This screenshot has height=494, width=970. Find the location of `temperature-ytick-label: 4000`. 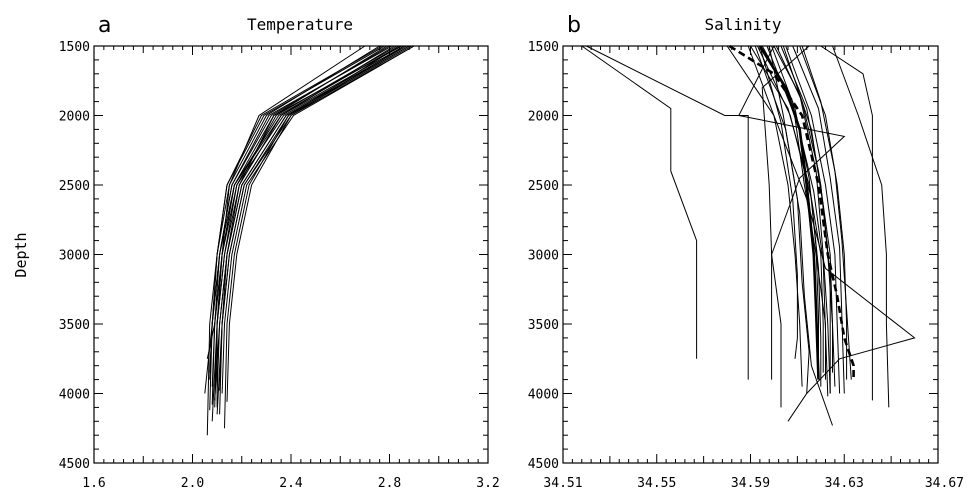

temperature-ytick-label: 4000 is located at coordinates (74, 395).